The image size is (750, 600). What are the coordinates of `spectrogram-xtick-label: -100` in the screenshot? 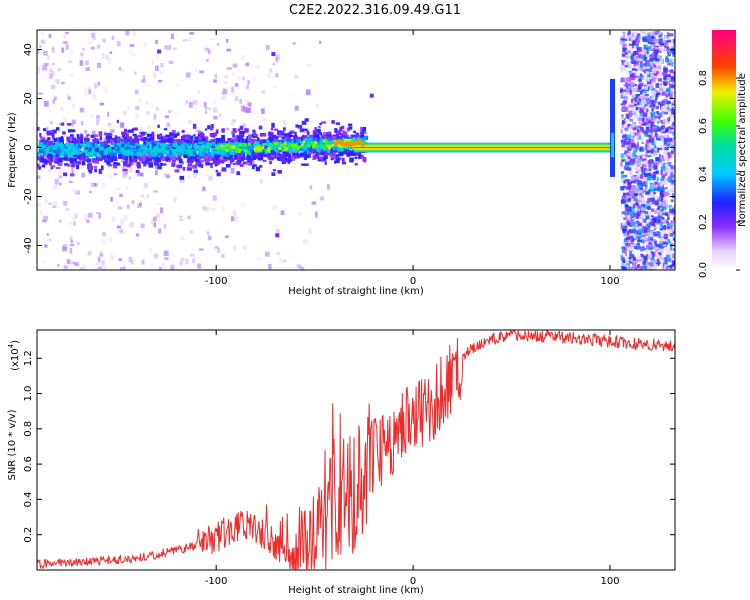 It's located at (216, 281).